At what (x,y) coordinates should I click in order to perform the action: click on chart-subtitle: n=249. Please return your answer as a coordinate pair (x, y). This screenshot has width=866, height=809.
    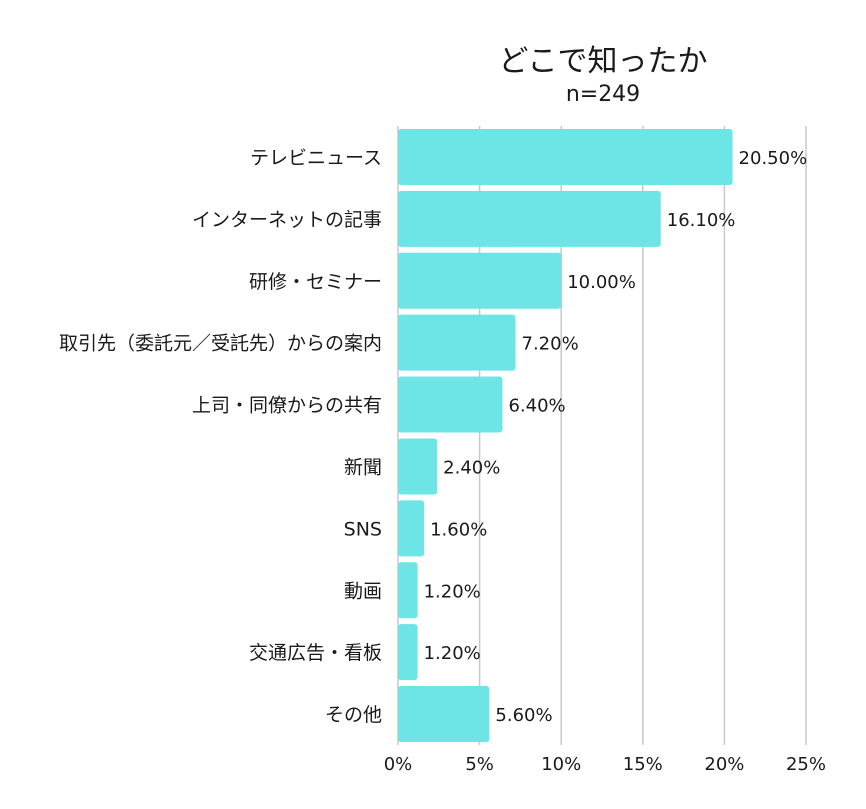
    Looking at the image, I should click on (603, 94).